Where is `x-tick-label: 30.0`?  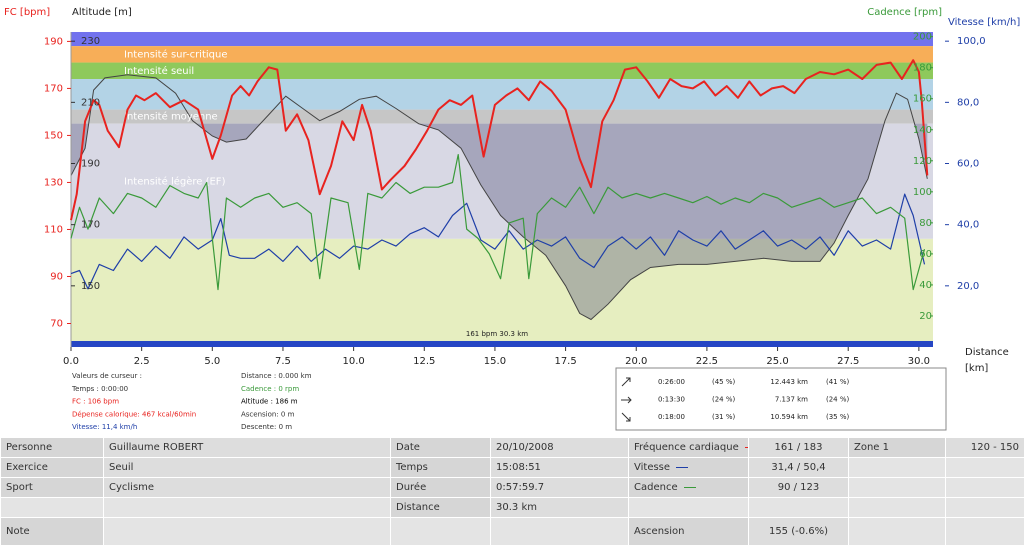
x-tick-label: 30.0 is located at coordinates (919, 361).